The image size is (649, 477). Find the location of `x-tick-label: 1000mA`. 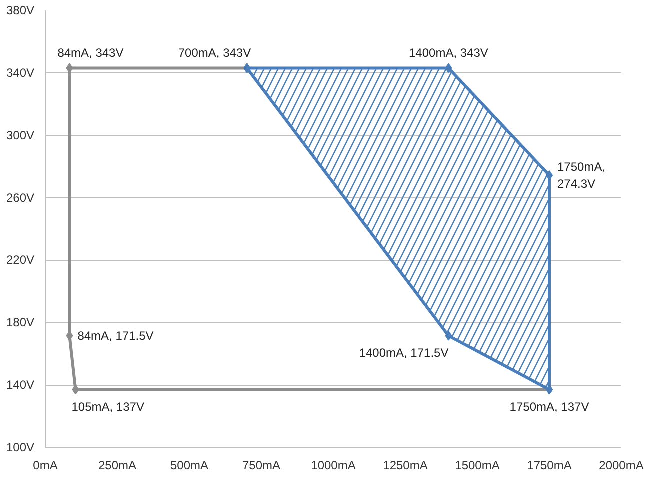

x-tick-label: 1000mA is located at coordinates (333, 465).